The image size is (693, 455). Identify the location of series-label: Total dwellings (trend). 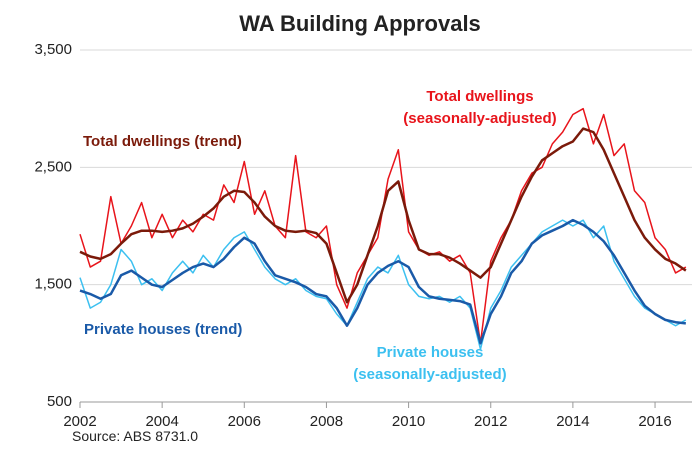
(162, 141).